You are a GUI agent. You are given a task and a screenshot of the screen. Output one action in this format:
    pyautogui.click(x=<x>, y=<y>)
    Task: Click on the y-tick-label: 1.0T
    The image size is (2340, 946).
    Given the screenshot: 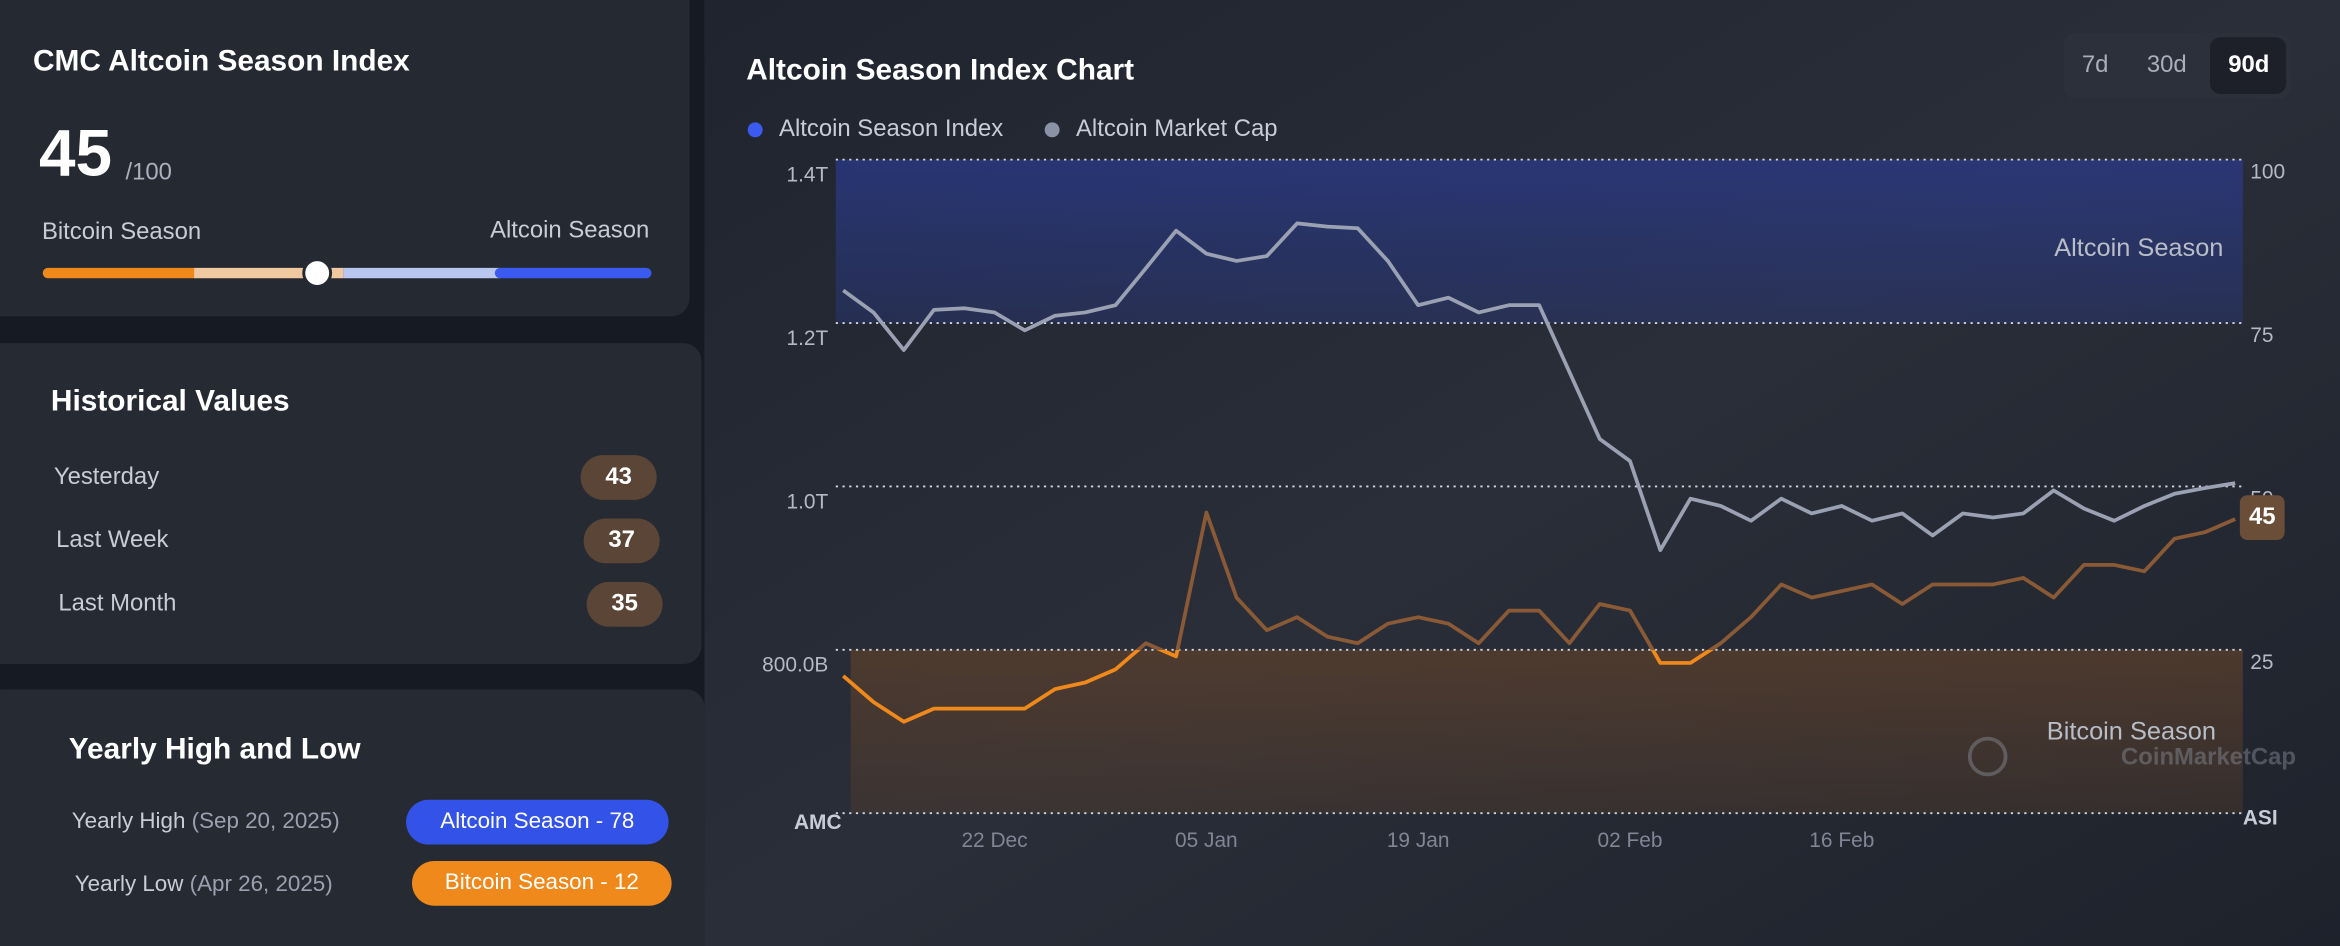 What is the action you would take?
    pyautogui.click(x=808, y=501)
    